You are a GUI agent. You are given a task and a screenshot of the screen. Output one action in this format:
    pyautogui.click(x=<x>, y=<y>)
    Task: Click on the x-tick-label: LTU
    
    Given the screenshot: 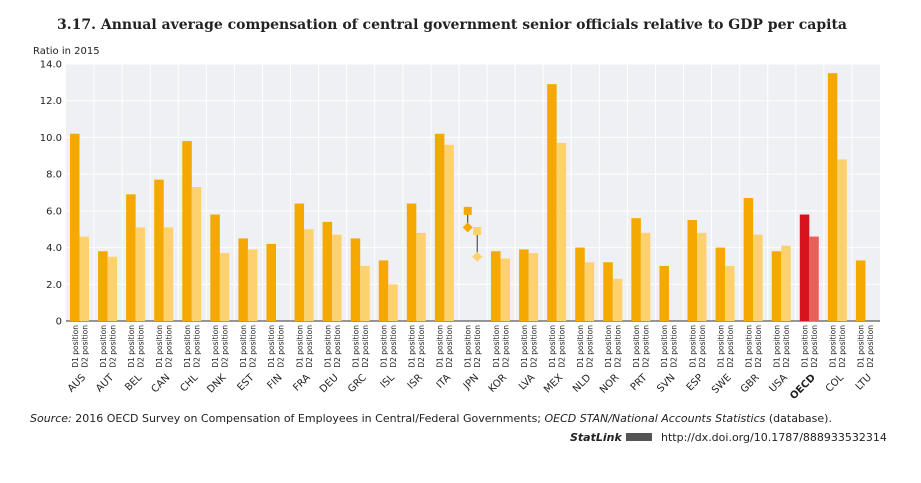 What is the action you would take?
    pyautogui.click(x=864, y=382)
    